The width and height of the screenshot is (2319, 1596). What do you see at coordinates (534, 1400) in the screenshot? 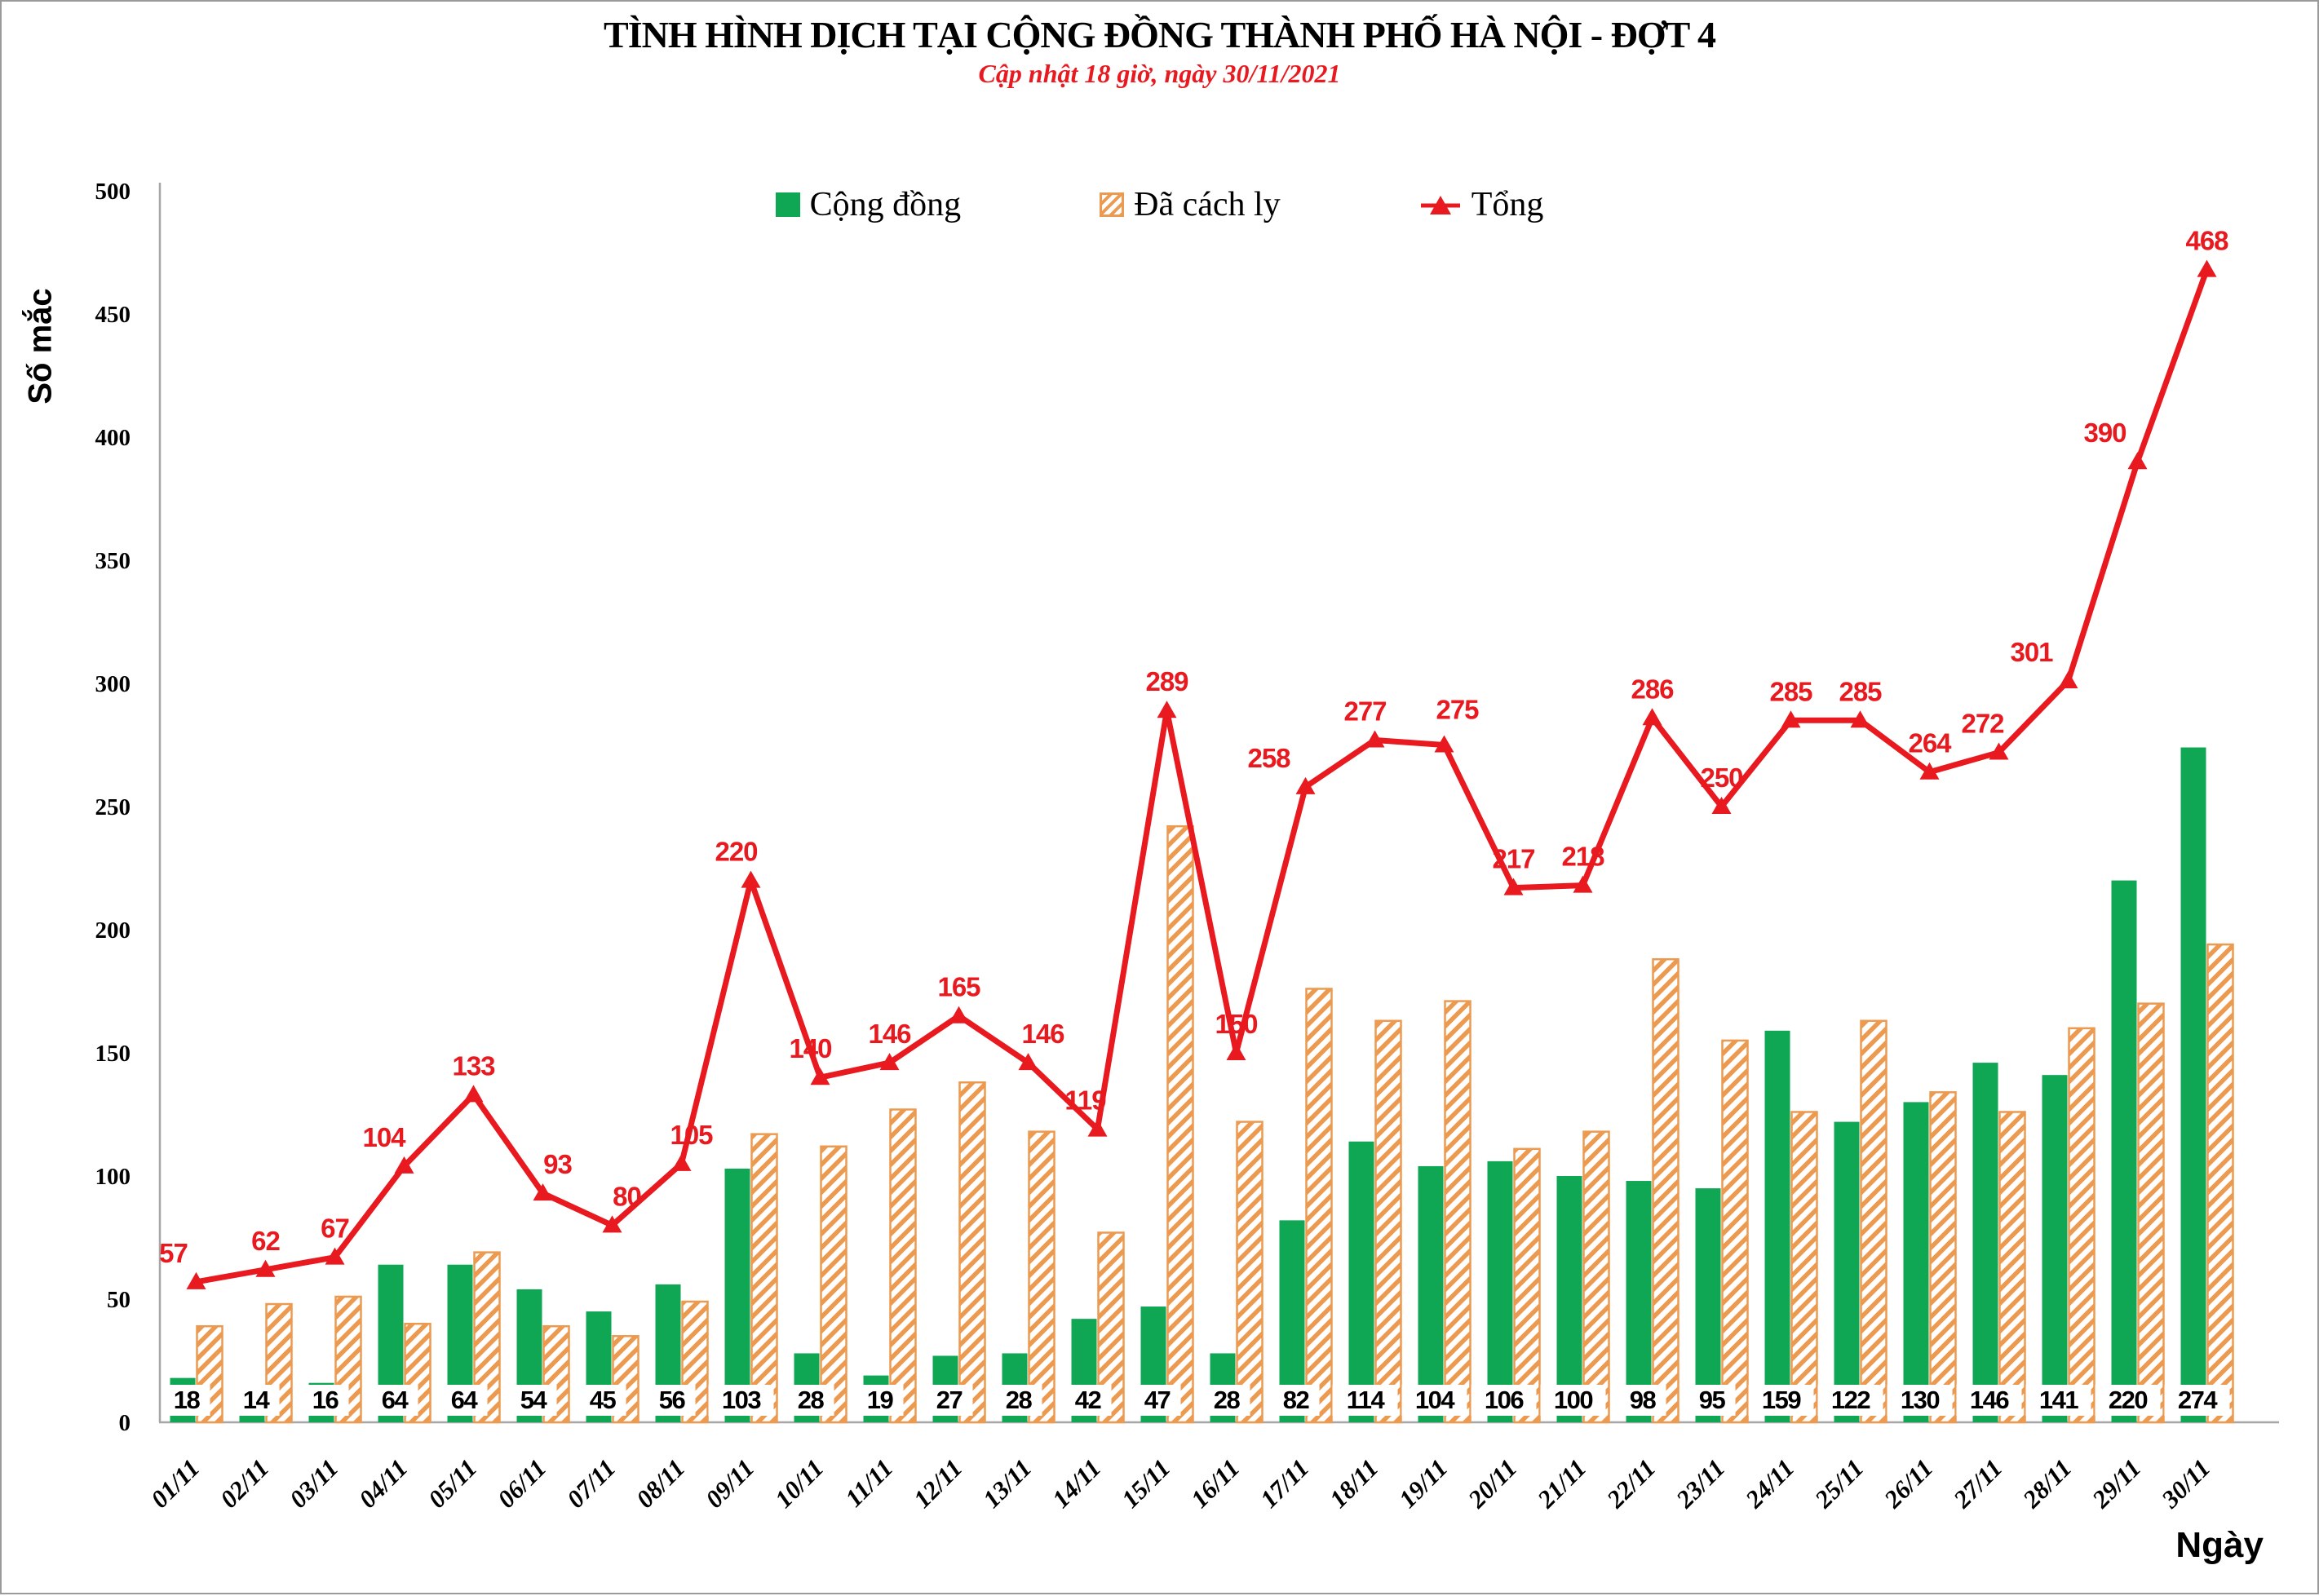
I see `svg-text: 54` at bounding box center [534, 1400].